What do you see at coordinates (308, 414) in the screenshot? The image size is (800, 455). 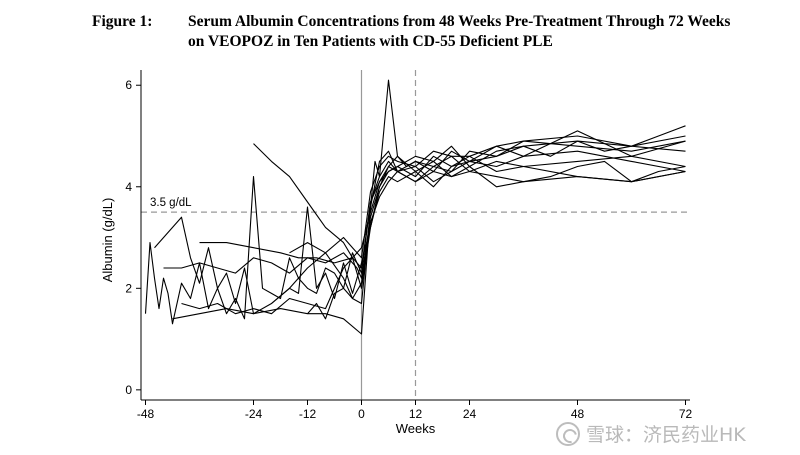 I see `x-tick-label: -12` at bounding box center [308, 414].